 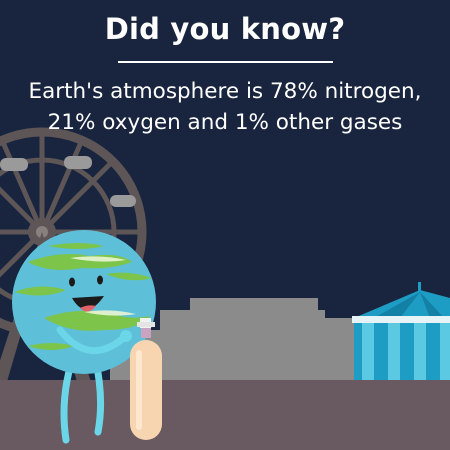 What do you see at coordinates (225, 62) in the screenshot?
I see `title-underline` at bounding box center [225, 62].